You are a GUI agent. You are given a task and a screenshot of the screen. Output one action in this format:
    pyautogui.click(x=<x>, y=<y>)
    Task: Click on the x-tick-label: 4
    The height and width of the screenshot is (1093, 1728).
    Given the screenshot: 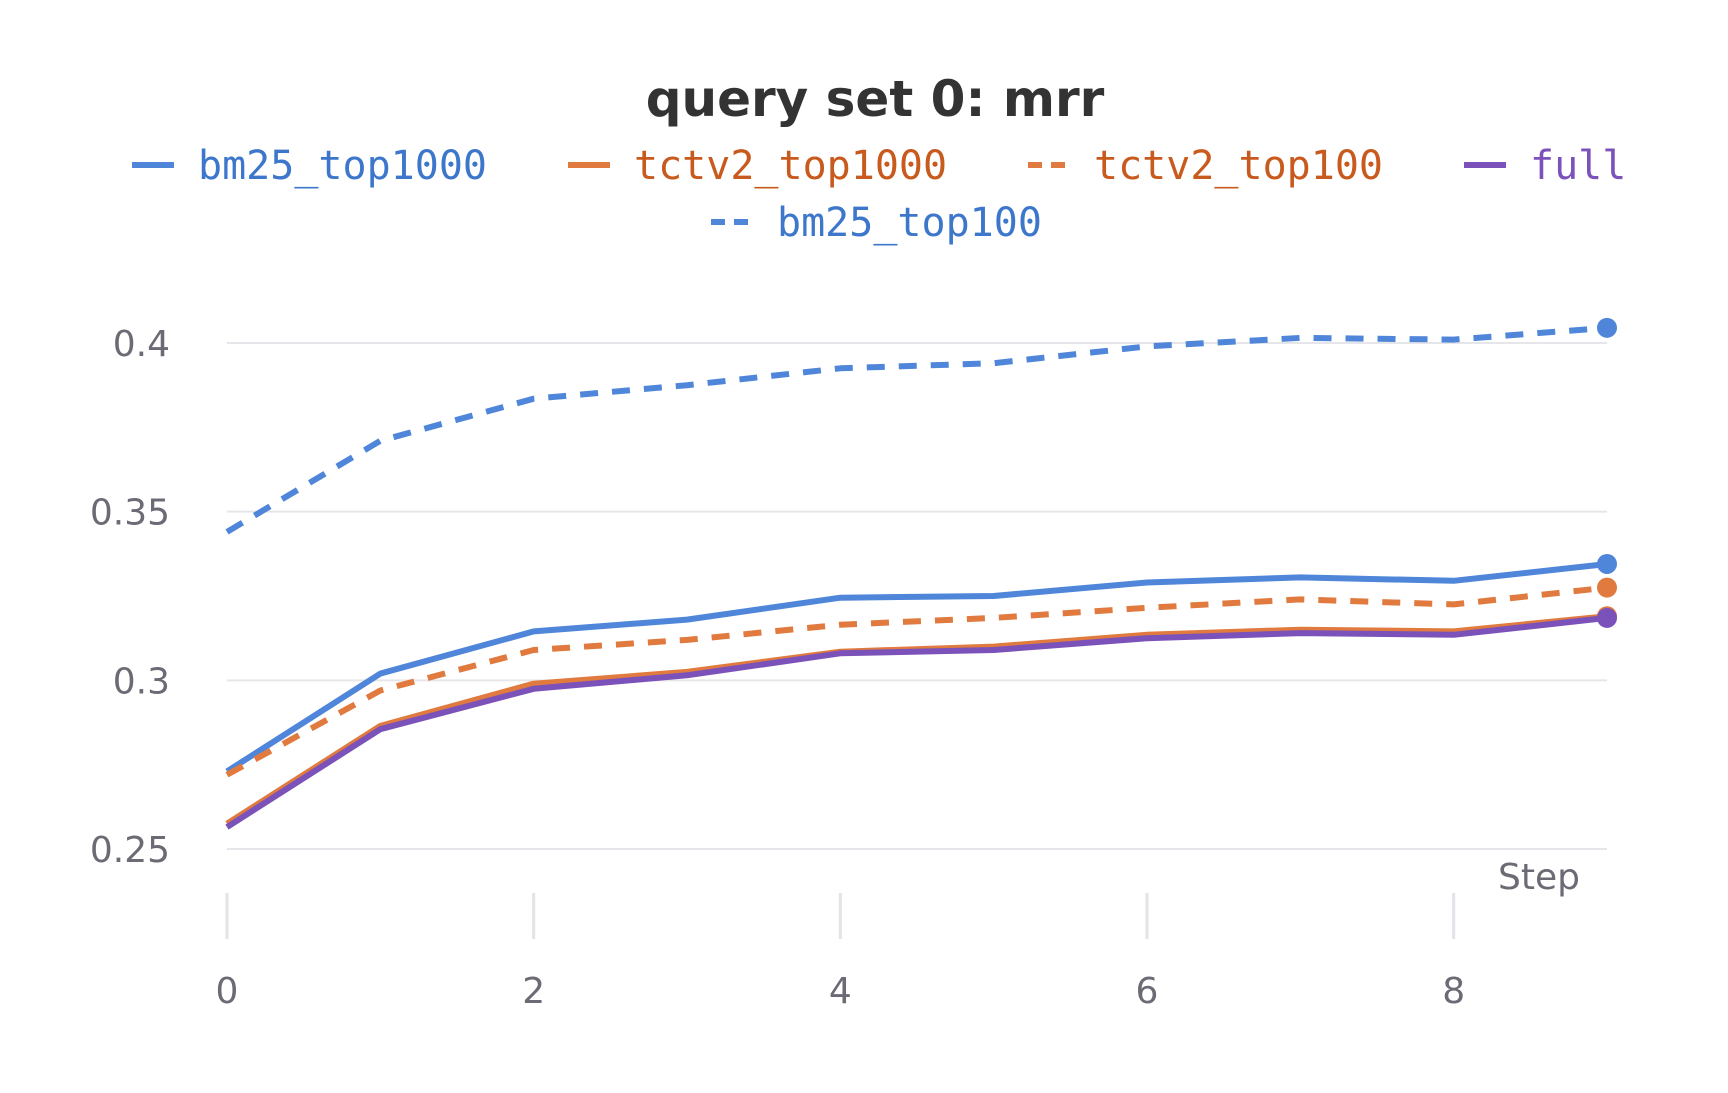 What is the action you would take?
    pyautogui.click(x=840, y=991)
    